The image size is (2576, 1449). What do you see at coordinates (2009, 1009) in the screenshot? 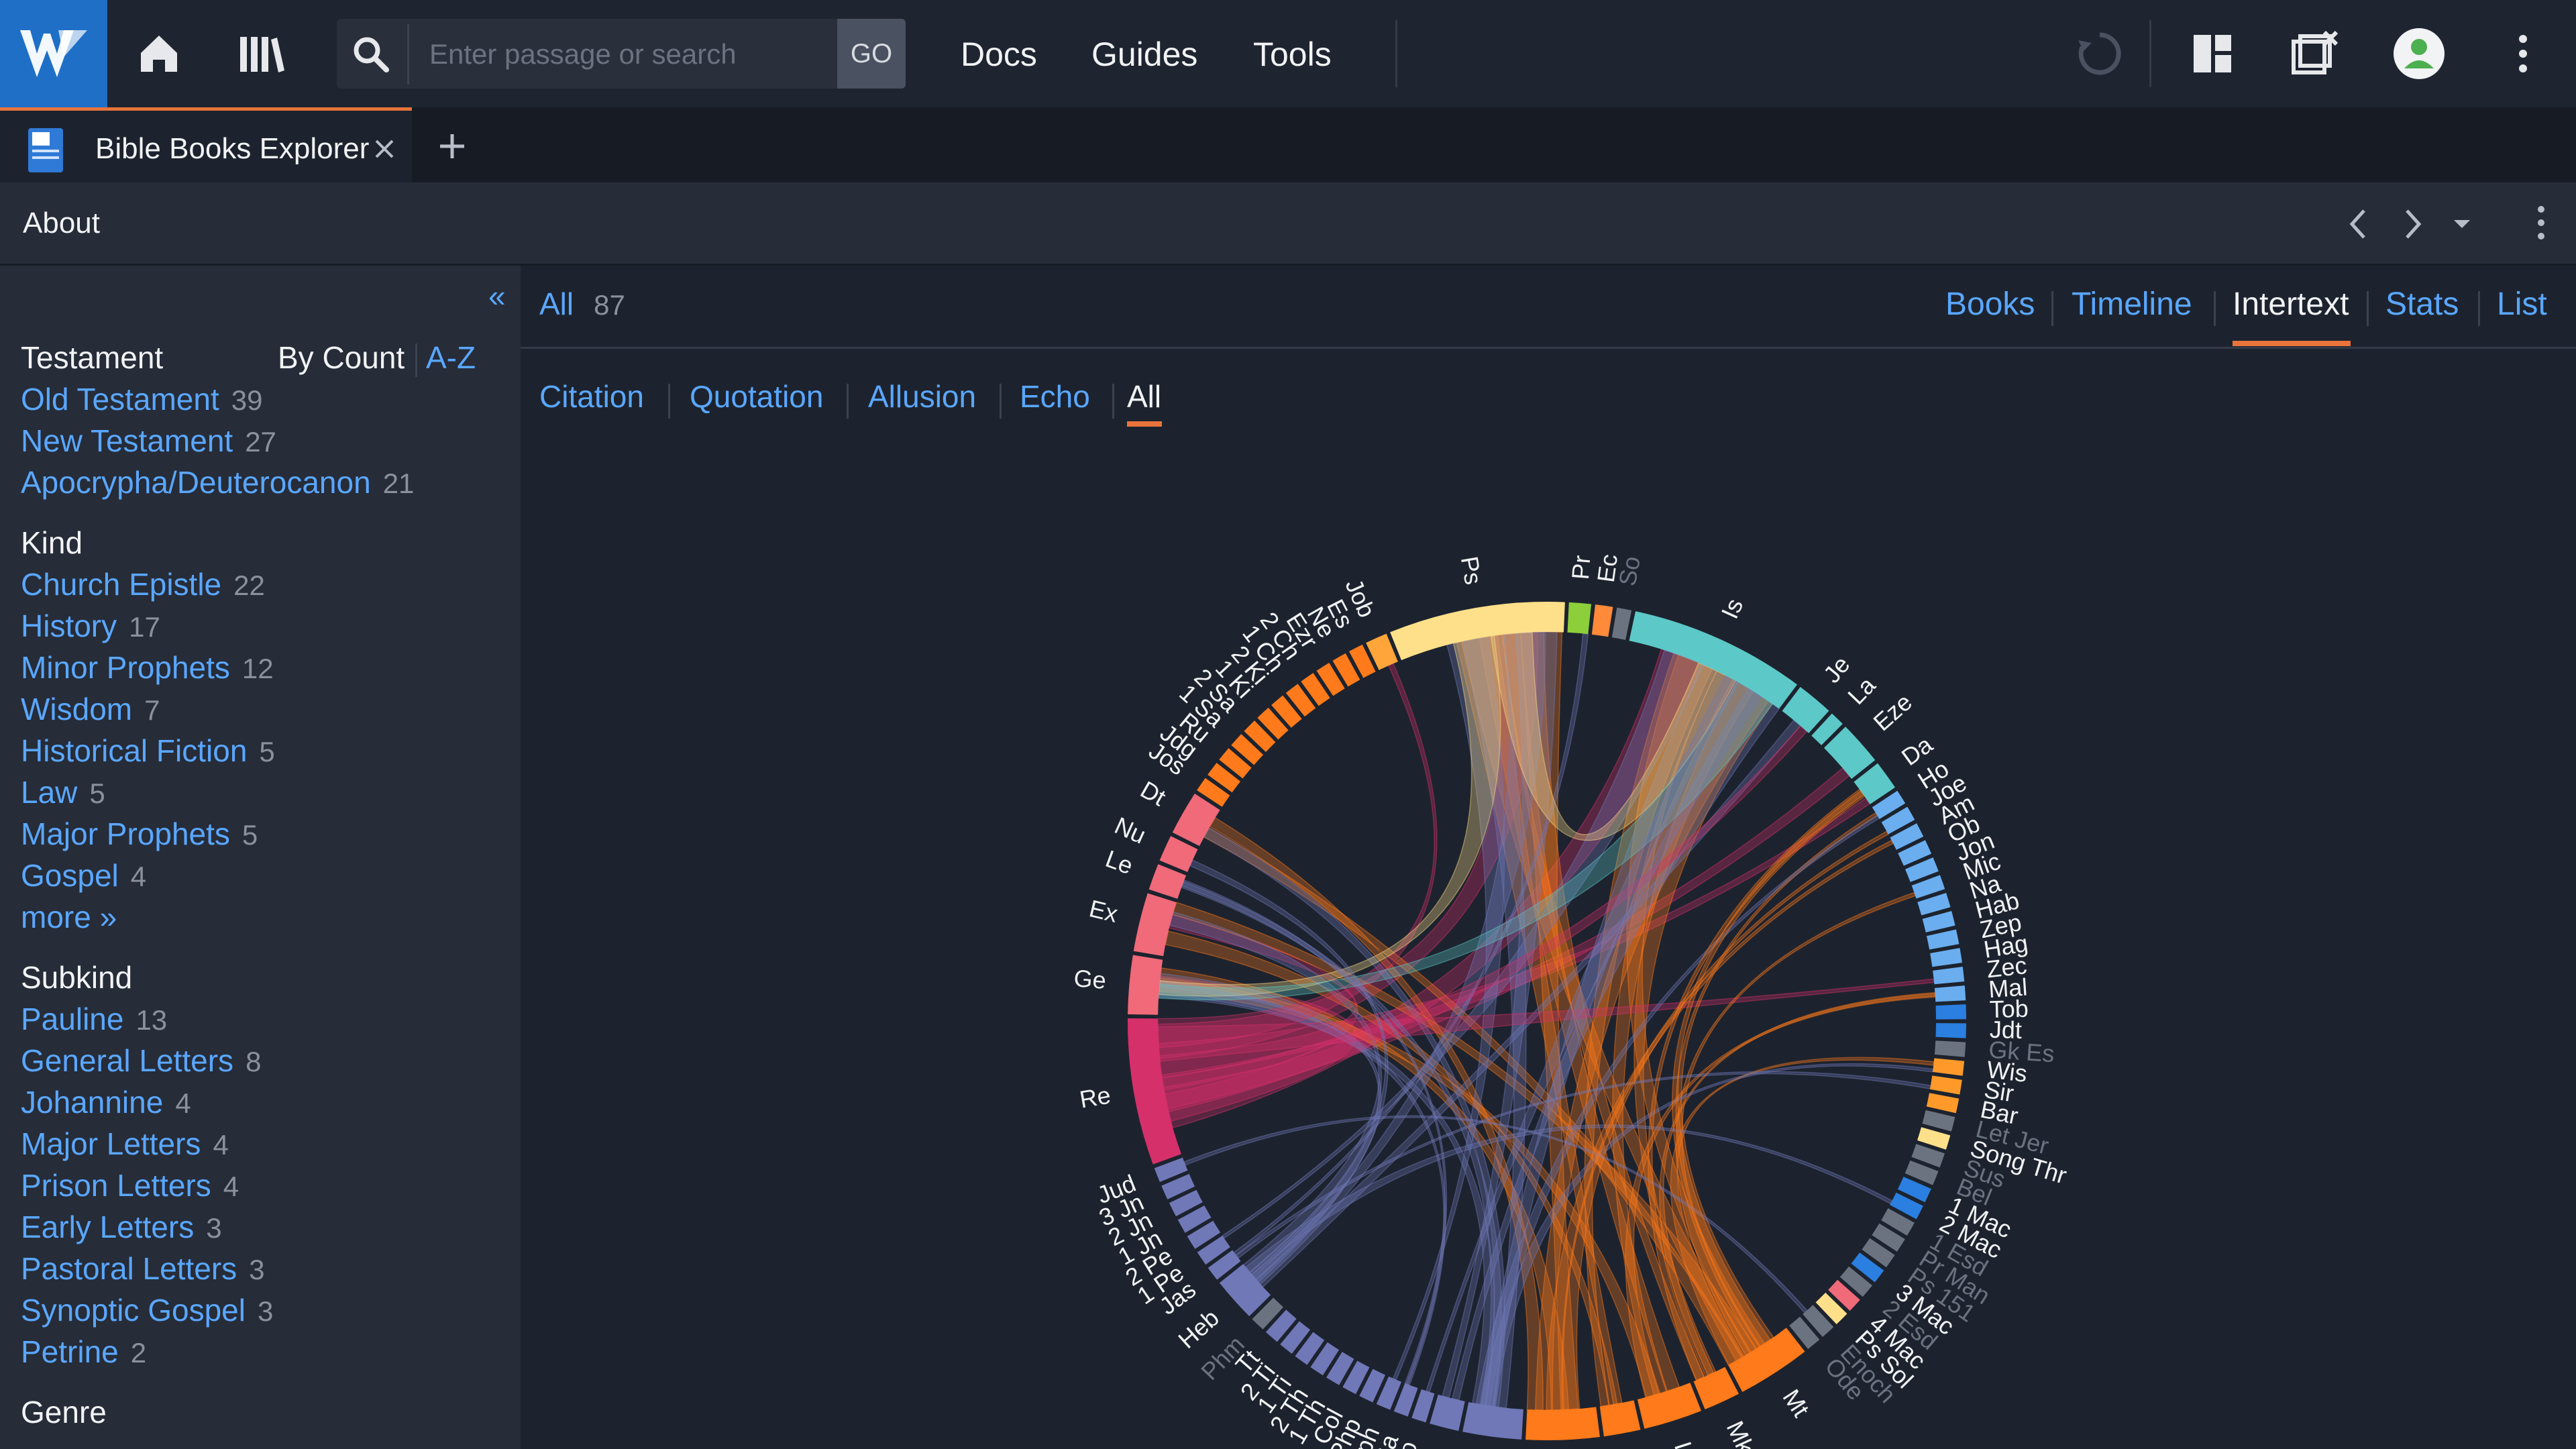
I see `chord-label: Tob` at bounding box center [2009, 1009].